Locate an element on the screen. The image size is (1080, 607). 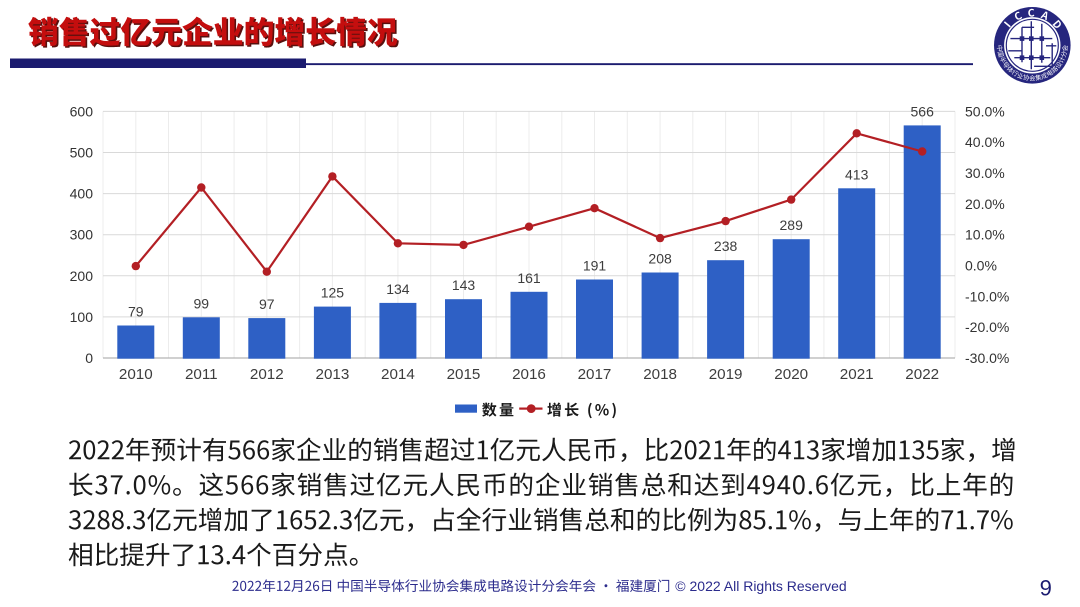
svg-text: 200 is located at coordinates (82, 276).